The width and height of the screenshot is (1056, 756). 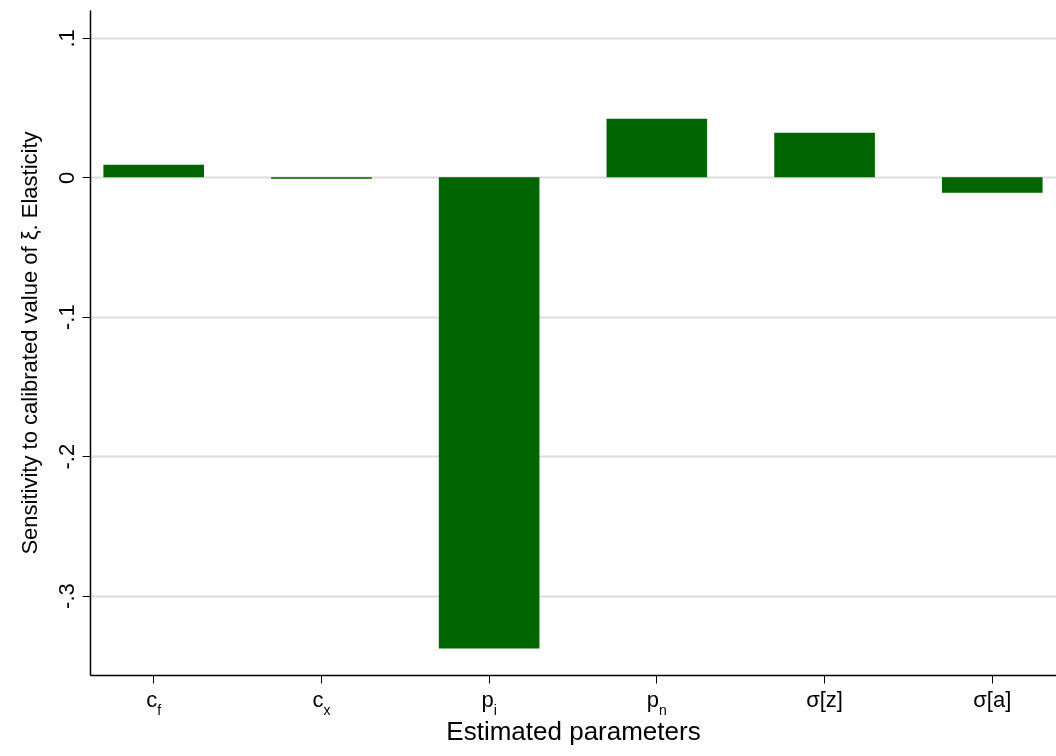 What do you see at coordinates (29, 343) in the screenshot?
I see `y-axis-title: Sensitivity to calibrated value of ξ. Elasticity` at bounding box center [29, 343].